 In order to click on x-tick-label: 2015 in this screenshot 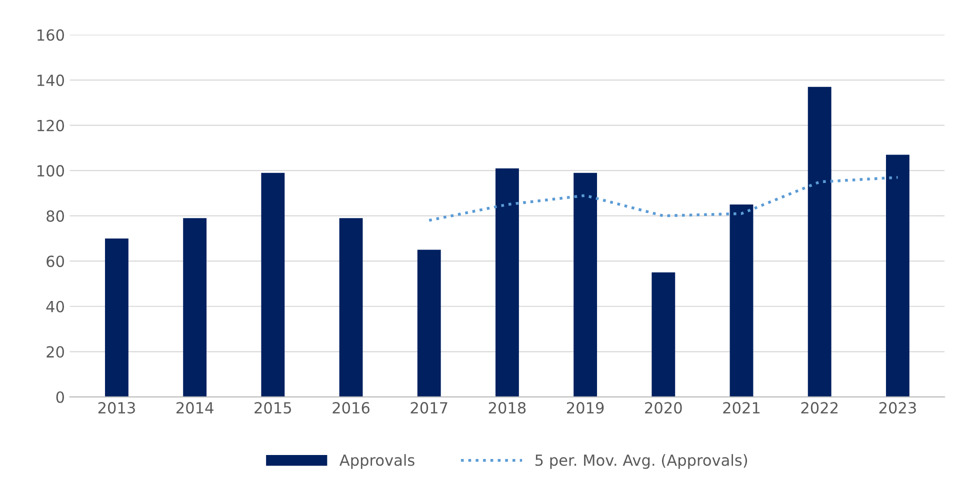, I will do `click(273, 408)`.